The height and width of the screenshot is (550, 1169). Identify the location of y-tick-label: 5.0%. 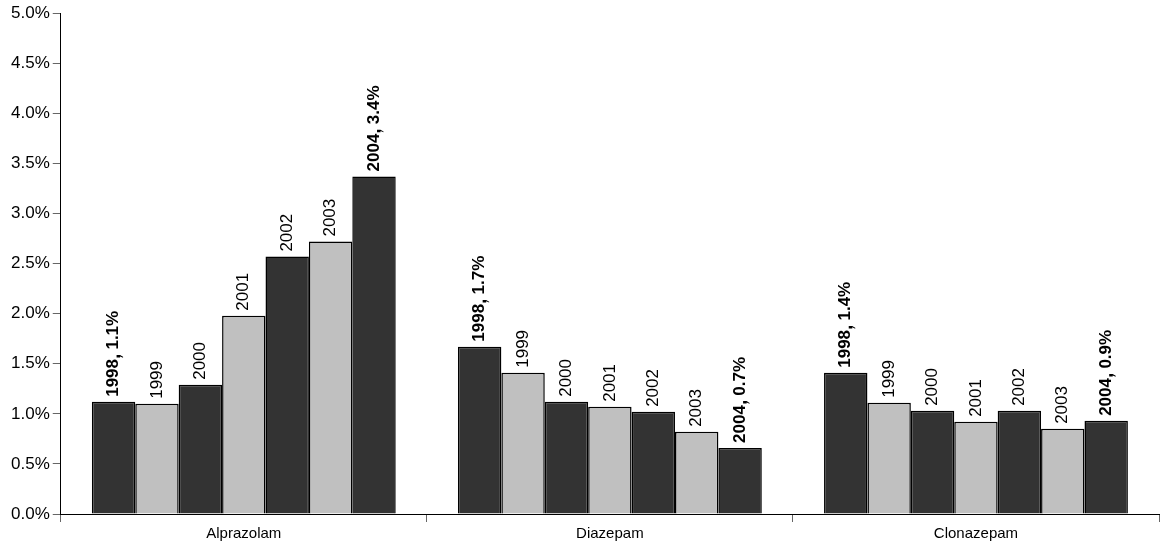
(30, 12).